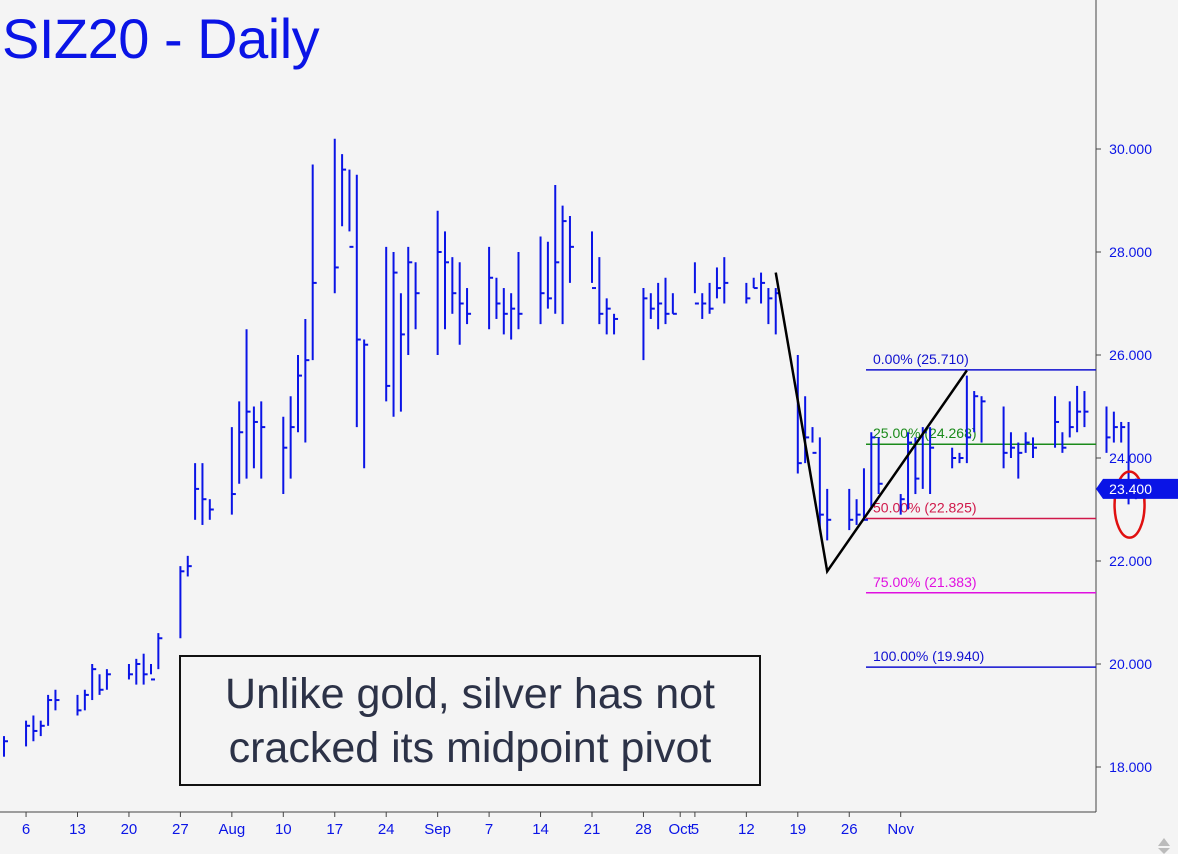 The height and width of the screenshot is (854, 1178). What do you see at coordinates (592, 829) in the screenshot?
I see `x-tick-label: 21` at bounding box center [592, 829].